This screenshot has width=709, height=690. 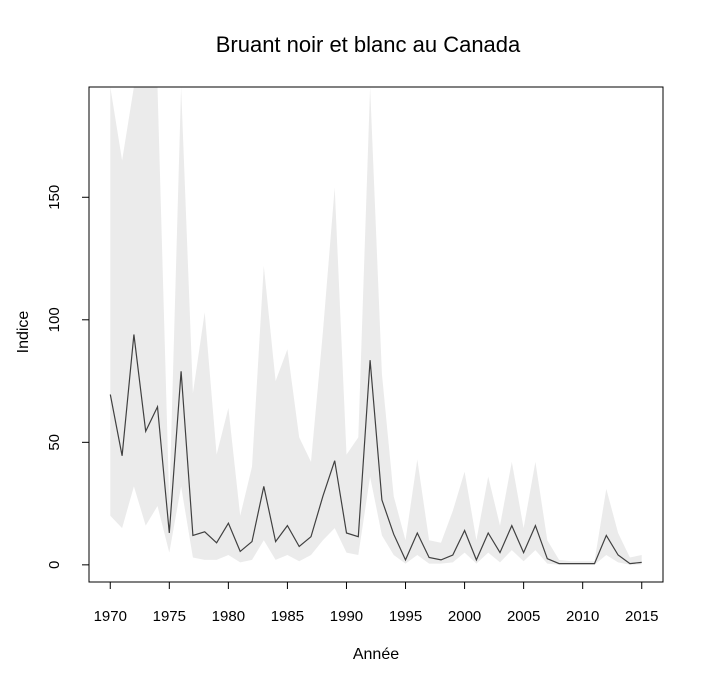 What do you see at coordinates (376, 654) in the screenshot?
I see `x-axis-label: Année` at bounding box center [376, 654].